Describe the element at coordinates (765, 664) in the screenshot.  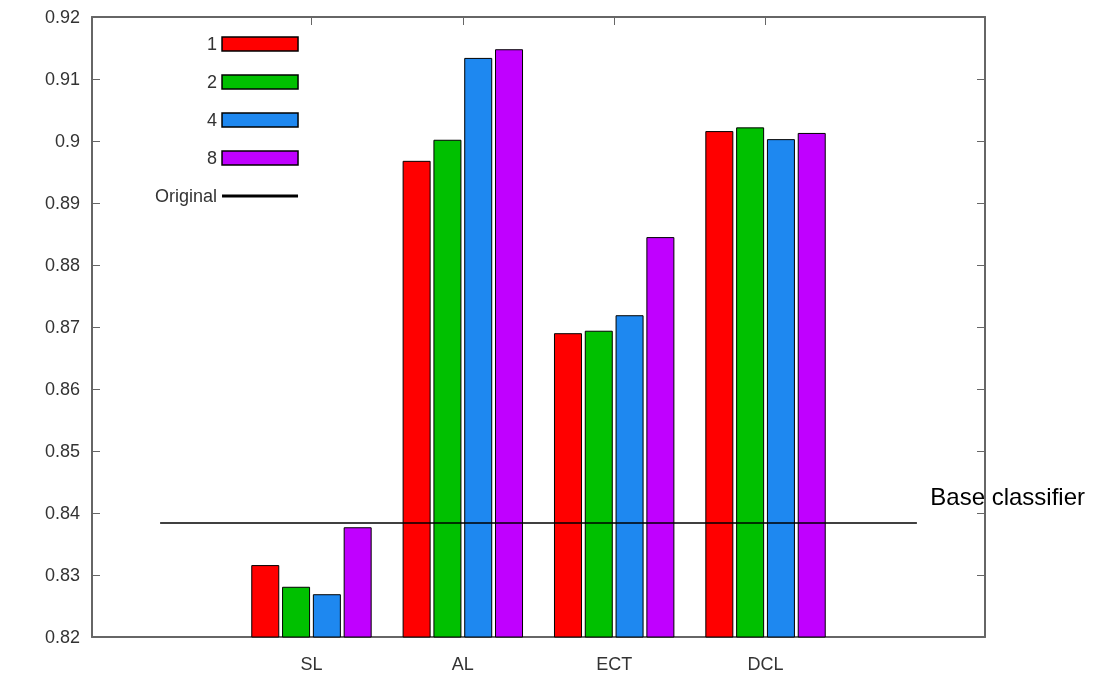
I see `x-tick-label: DCL` at that location.